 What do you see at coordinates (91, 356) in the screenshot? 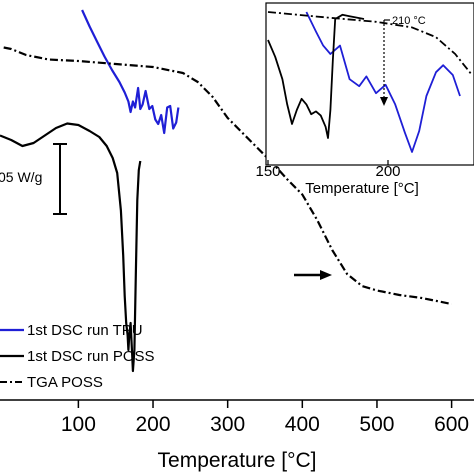
I see `legend-label-poss: 1st DSC run POSS` at bounding box center [91, 356].